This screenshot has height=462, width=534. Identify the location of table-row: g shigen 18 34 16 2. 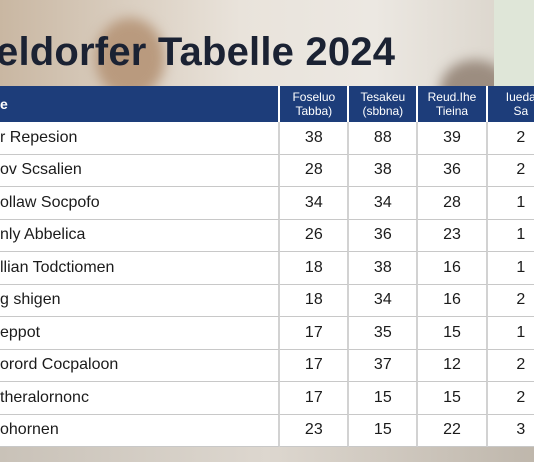
(267, 300).